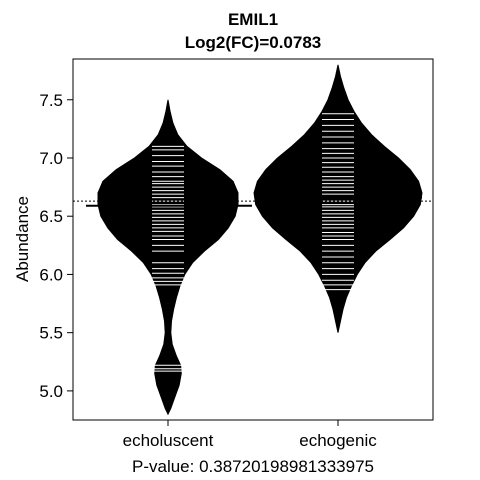 Image resolution: width=480 pixels, height=480 pixels. I want to click on y-tick-label: 6.0, so click(51, 274).